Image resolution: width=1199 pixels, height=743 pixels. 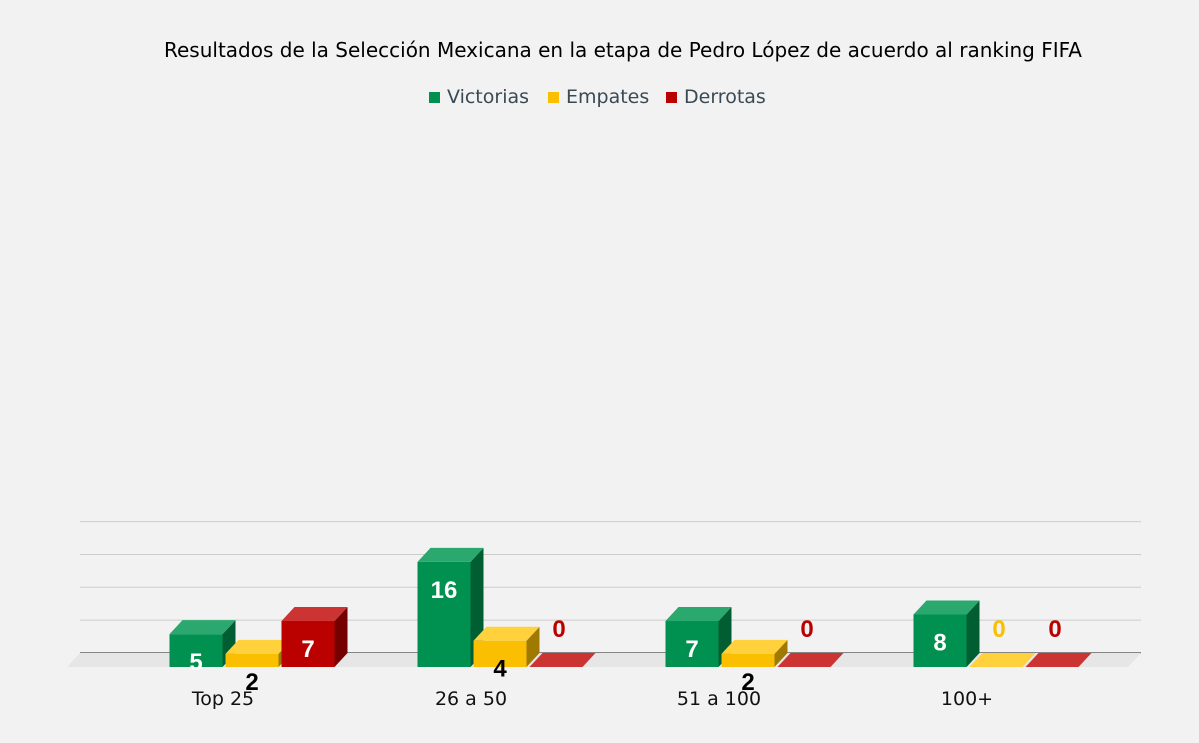 What do you see at coordinates (195, 662) in the screenshot?
I see `data-label-victorias-0: 5` at bounding box center [195, 662].